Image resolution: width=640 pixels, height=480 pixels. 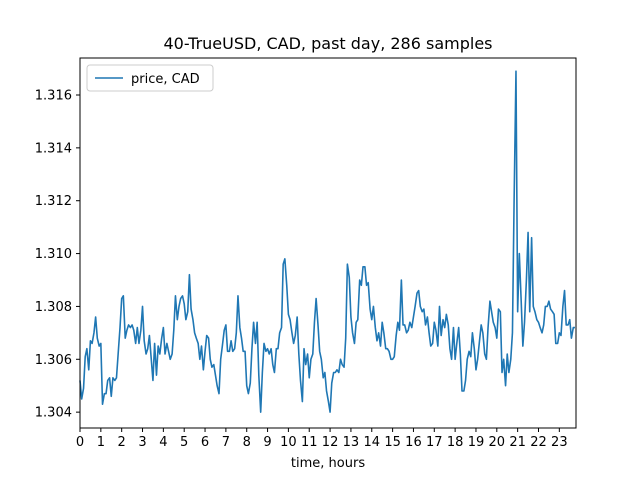 What do you see at coordinates (53, 254) in the screenshot?
I see `y-tick-label: 1.310` at bounding box center [53, 254].